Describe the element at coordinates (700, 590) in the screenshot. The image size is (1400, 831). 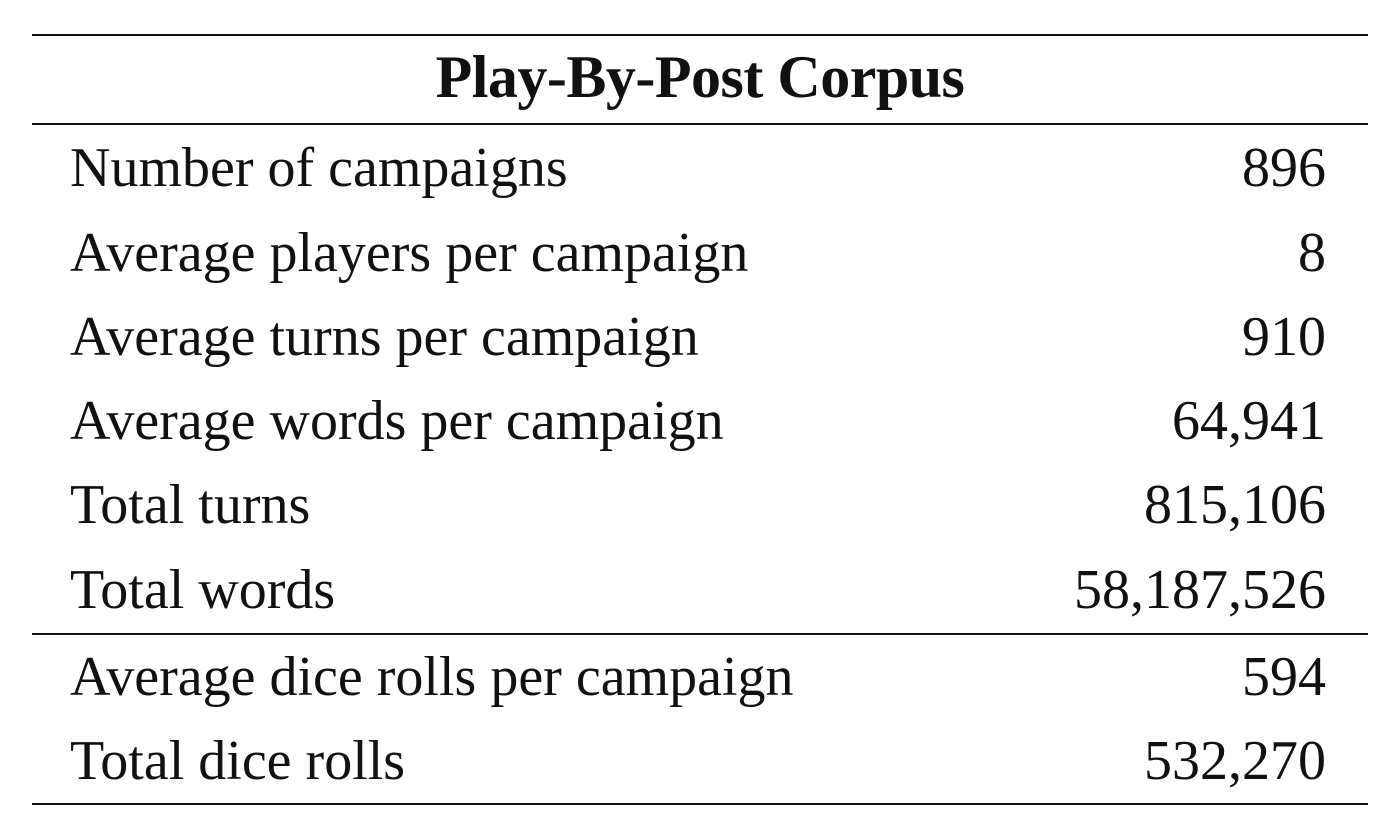
I see `table-row: Total words 58,187,526` at that location.